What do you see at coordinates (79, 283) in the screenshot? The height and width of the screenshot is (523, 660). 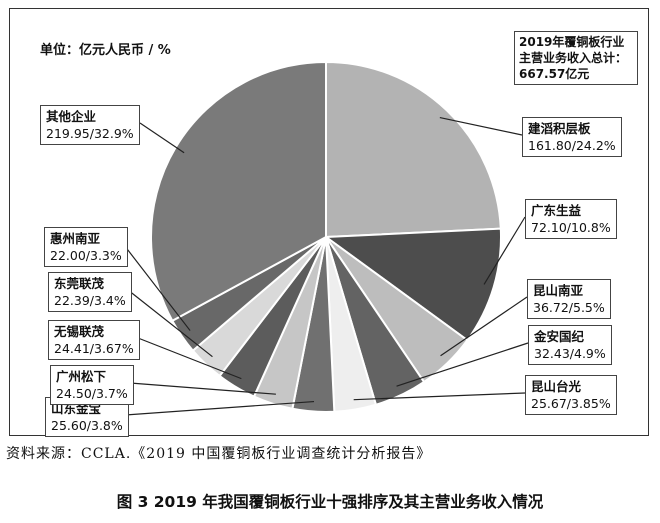 I see `slice-label-name: 东莞联茂` at bounding box center [79, 283].